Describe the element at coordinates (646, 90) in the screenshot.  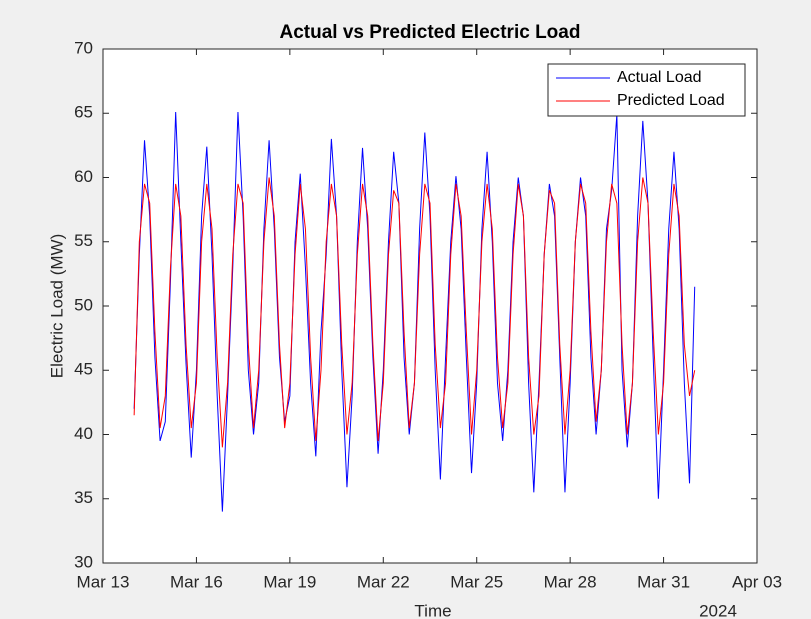
I see `legend-box` at that location.